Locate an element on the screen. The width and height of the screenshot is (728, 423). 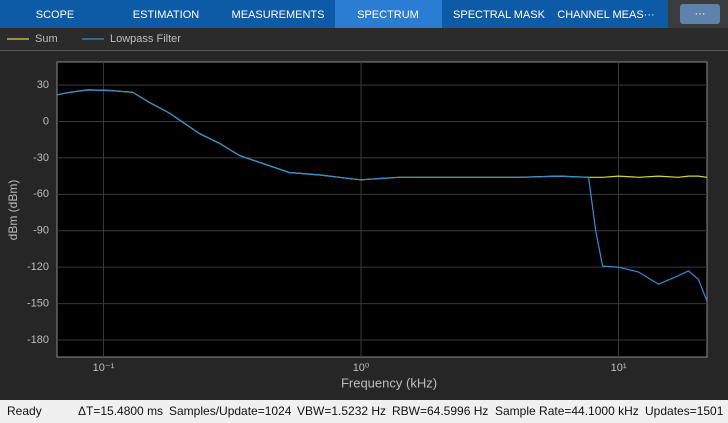
y-axis-label: dBm (dBm) is located at coordinates (13, 210).